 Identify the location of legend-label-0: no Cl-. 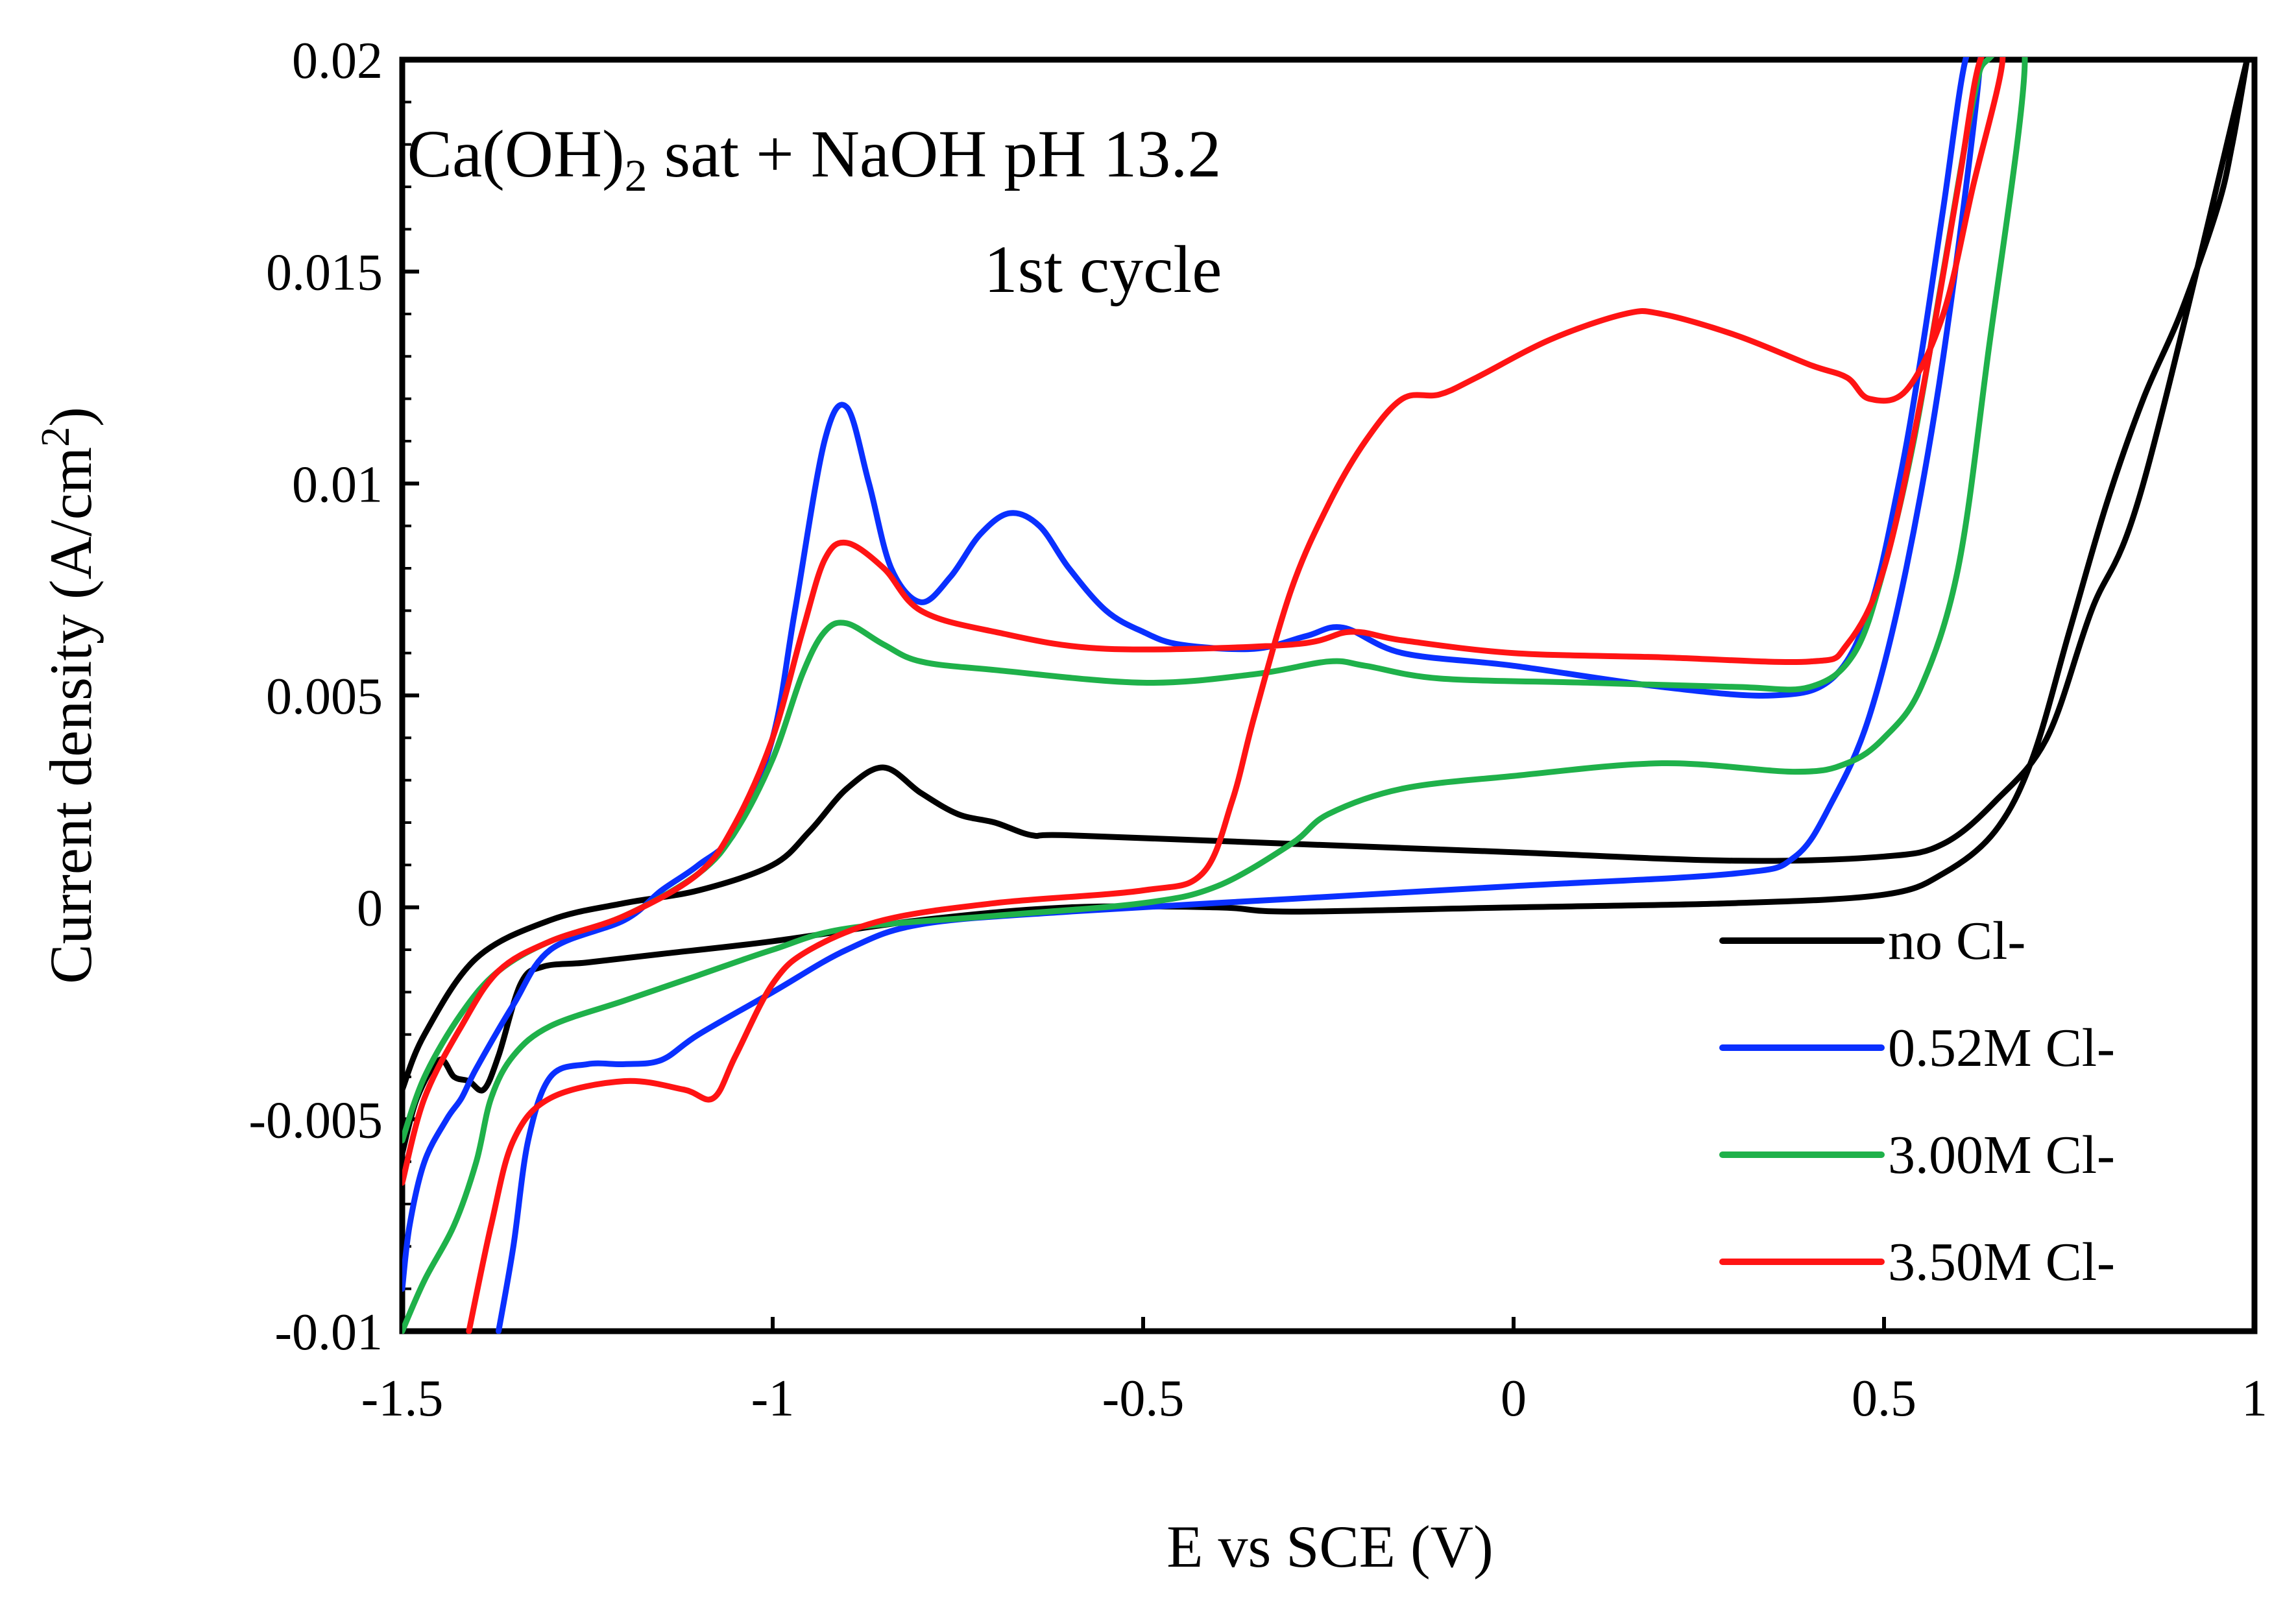
(1956, 941).